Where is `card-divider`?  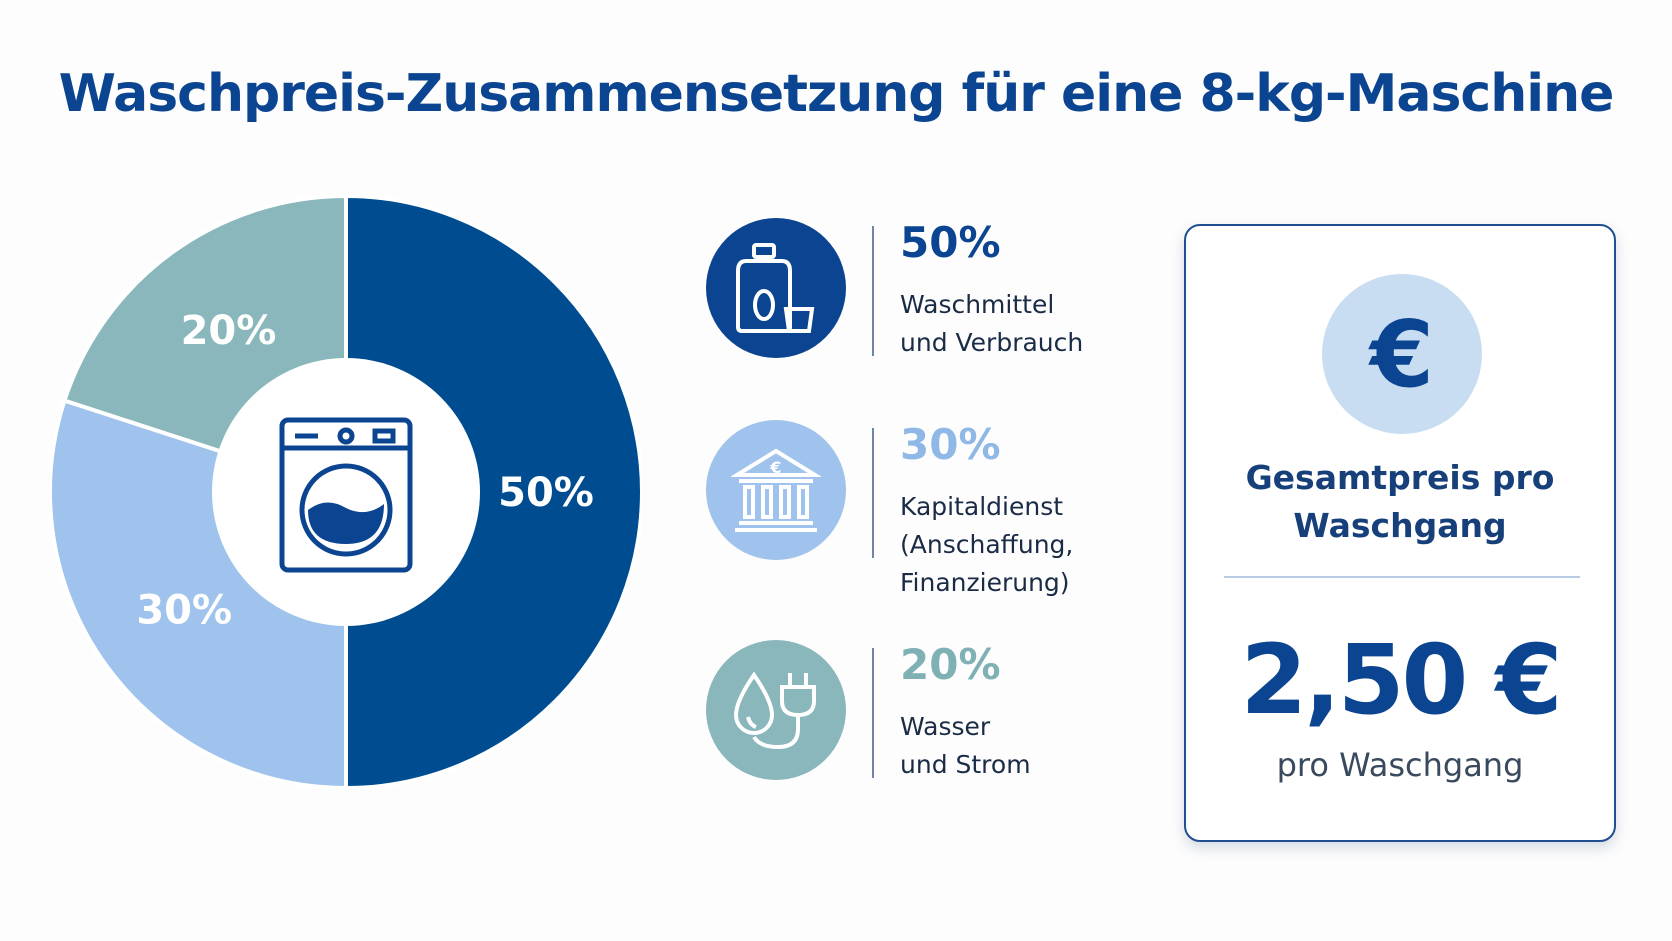 card-divider is located at coordinates (1402, 577).